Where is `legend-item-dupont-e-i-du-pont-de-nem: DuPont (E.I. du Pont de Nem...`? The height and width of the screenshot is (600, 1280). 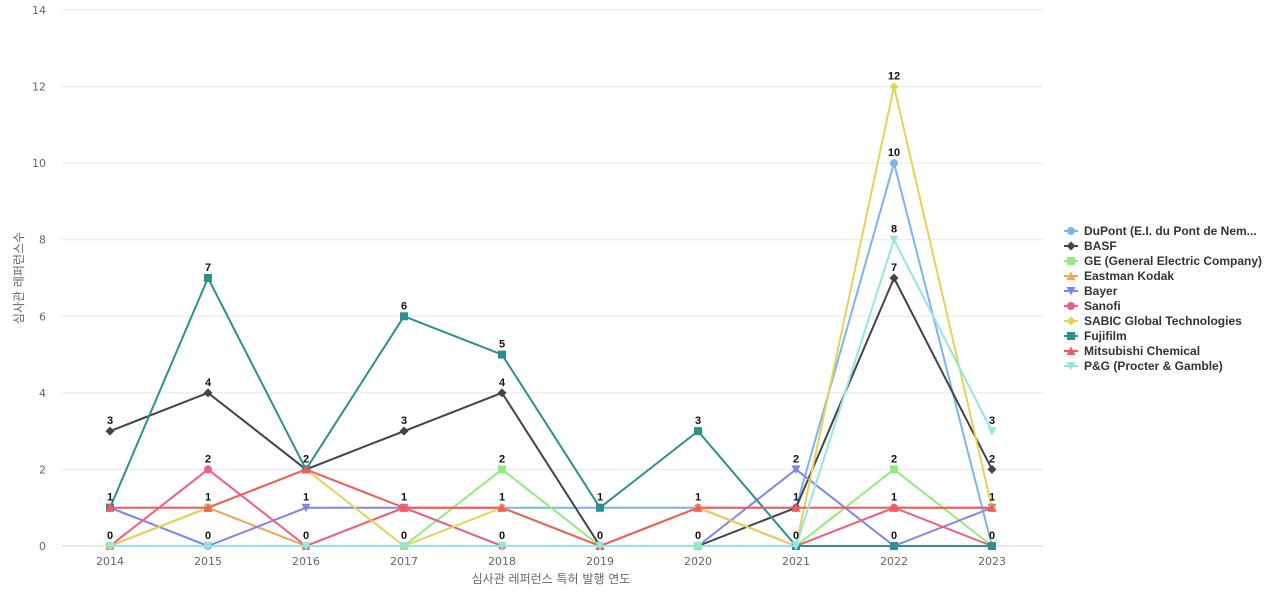
legend-item-dupont-e-i-du-pont-de-nem: DuPont (E.I. du Pont de Nem... is located at coordinates (1160, 231).